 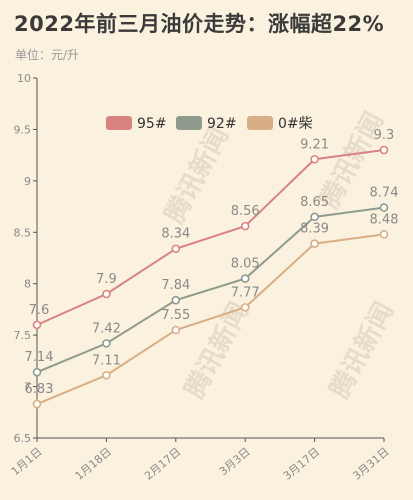 I want to click on y-tick-label: 7, so click(x=27, y=387).